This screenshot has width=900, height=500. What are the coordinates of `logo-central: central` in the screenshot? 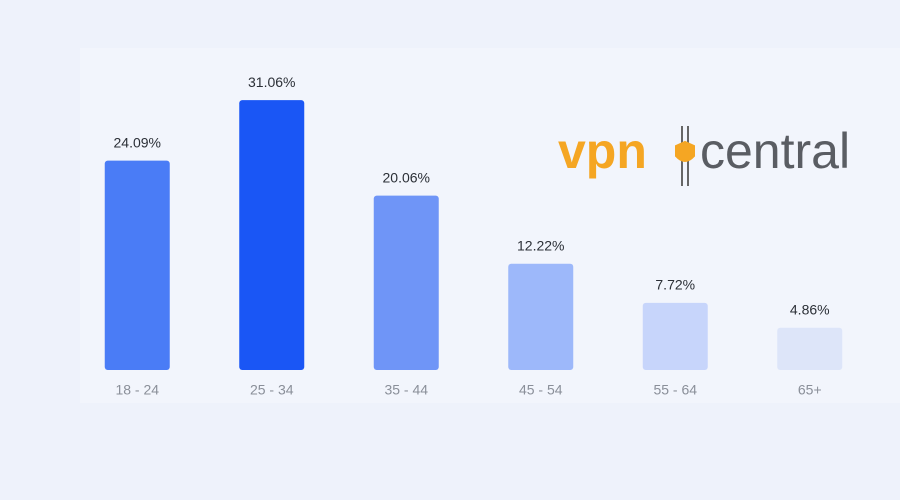 It's located at (775, 151).